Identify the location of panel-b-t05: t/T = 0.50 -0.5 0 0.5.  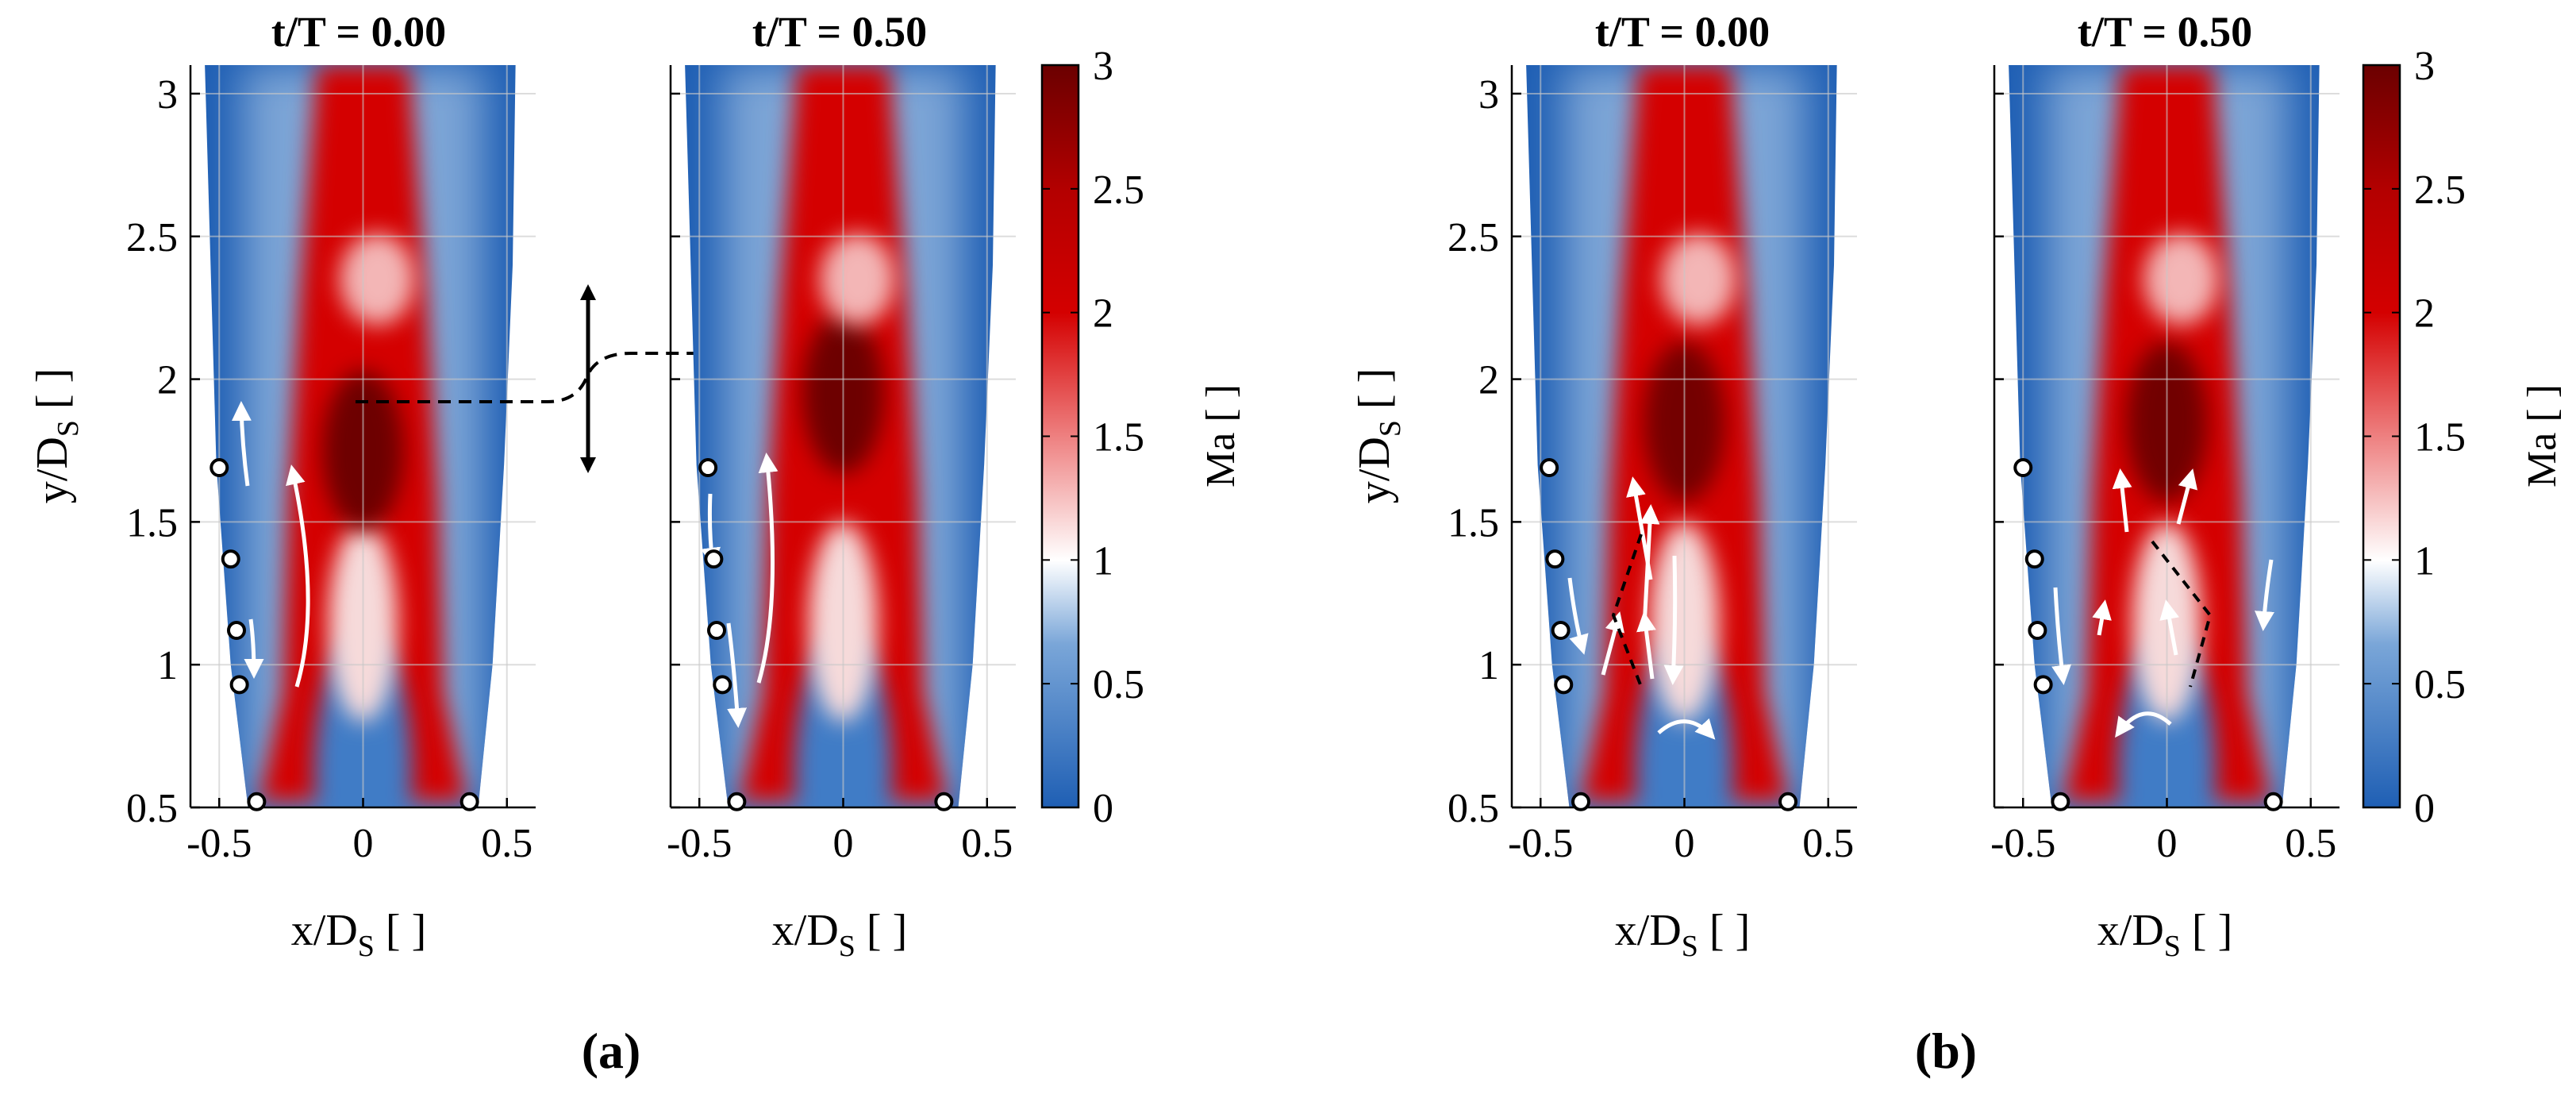
(2165, 437).